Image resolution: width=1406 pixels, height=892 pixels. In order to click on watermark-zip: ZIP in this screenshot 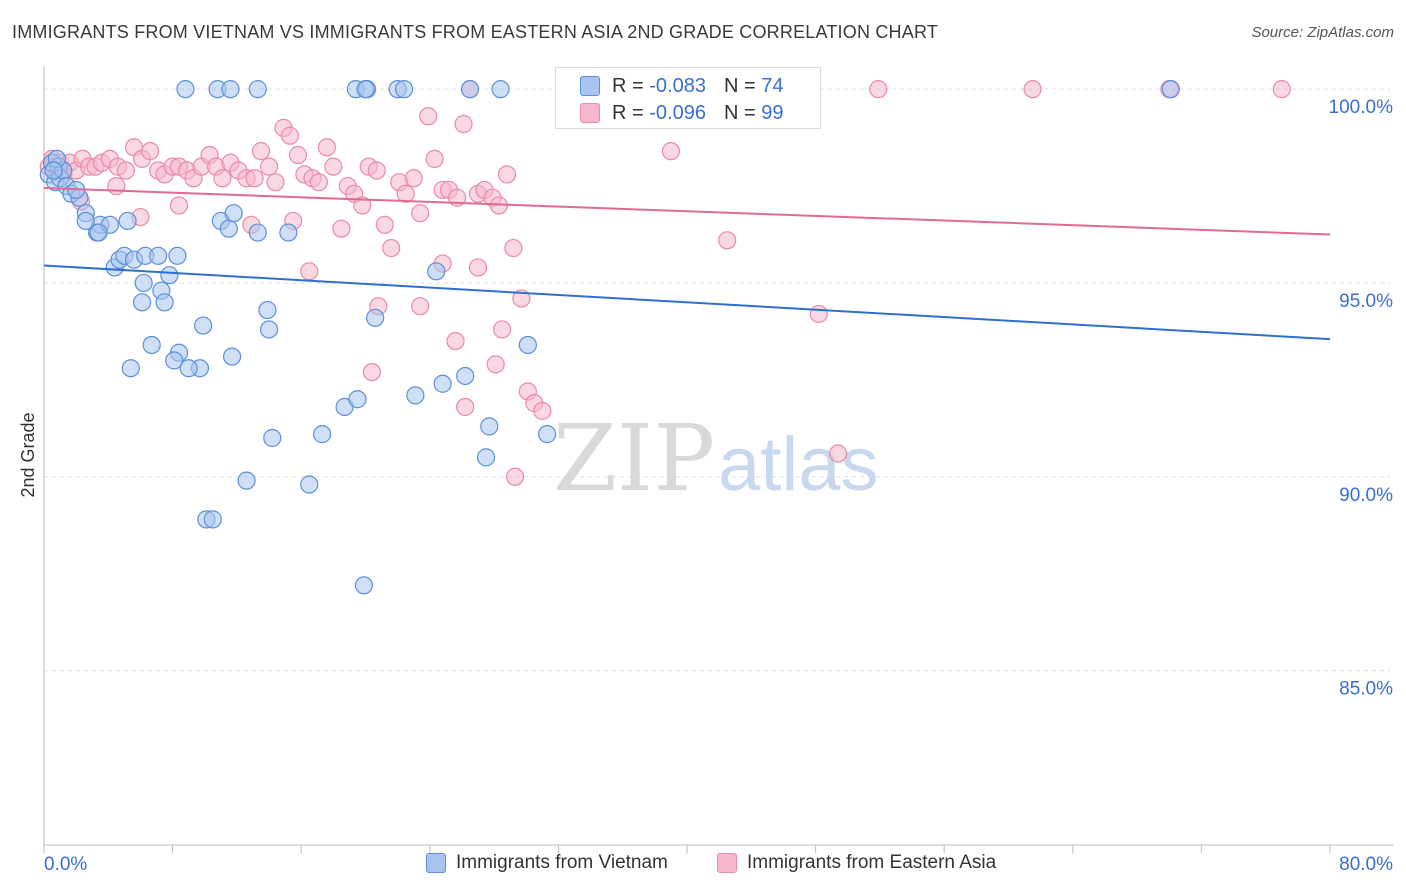, I will do `click(634, 458)`.